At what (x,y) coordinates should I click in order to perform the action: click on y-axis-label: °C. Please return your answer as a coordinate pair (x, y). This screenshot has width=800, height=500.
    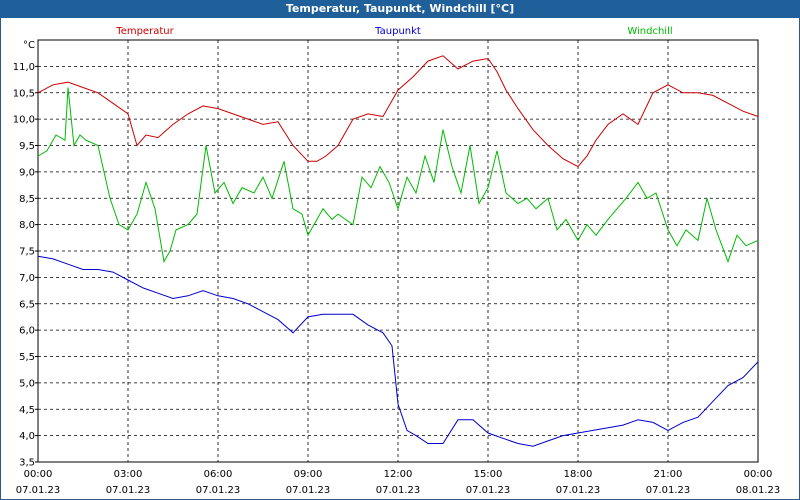
    Looking at the image, I should click on (29, 45).